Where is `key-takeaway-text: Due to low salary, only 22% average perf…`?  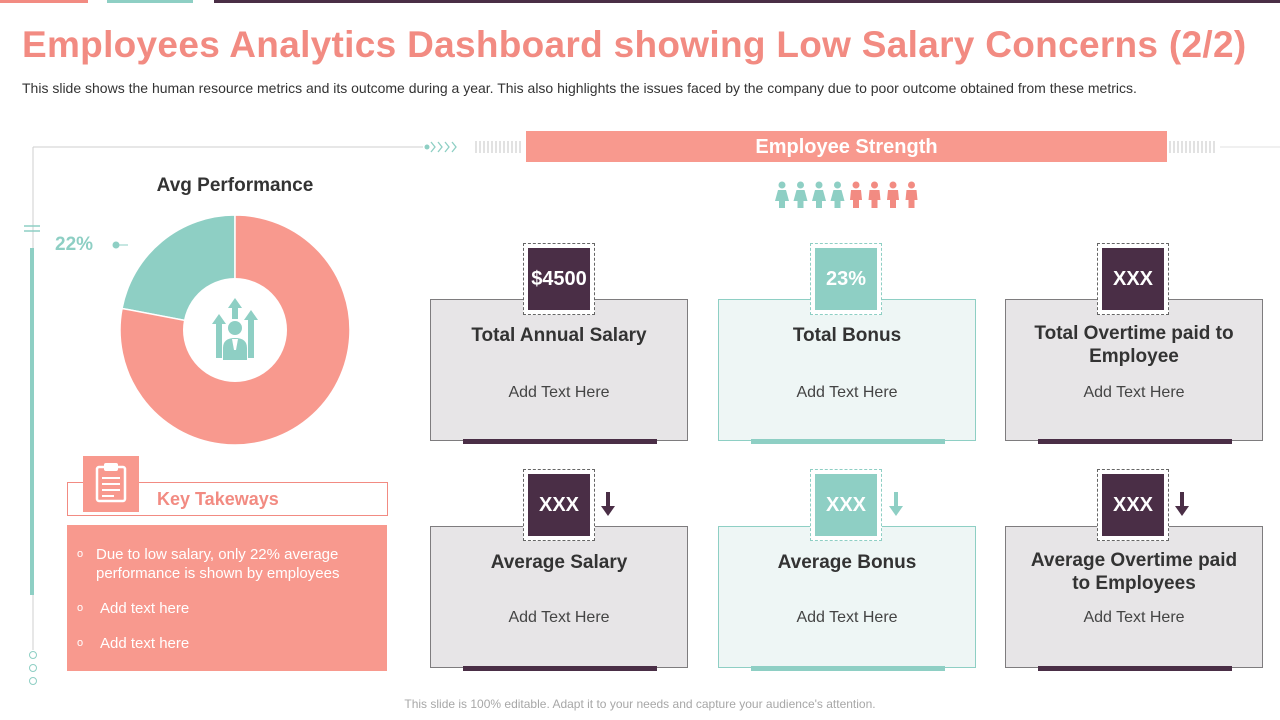 key-takeaway-text: Due to low salary, only 22% average perf… is located at coordinates (218, 564).